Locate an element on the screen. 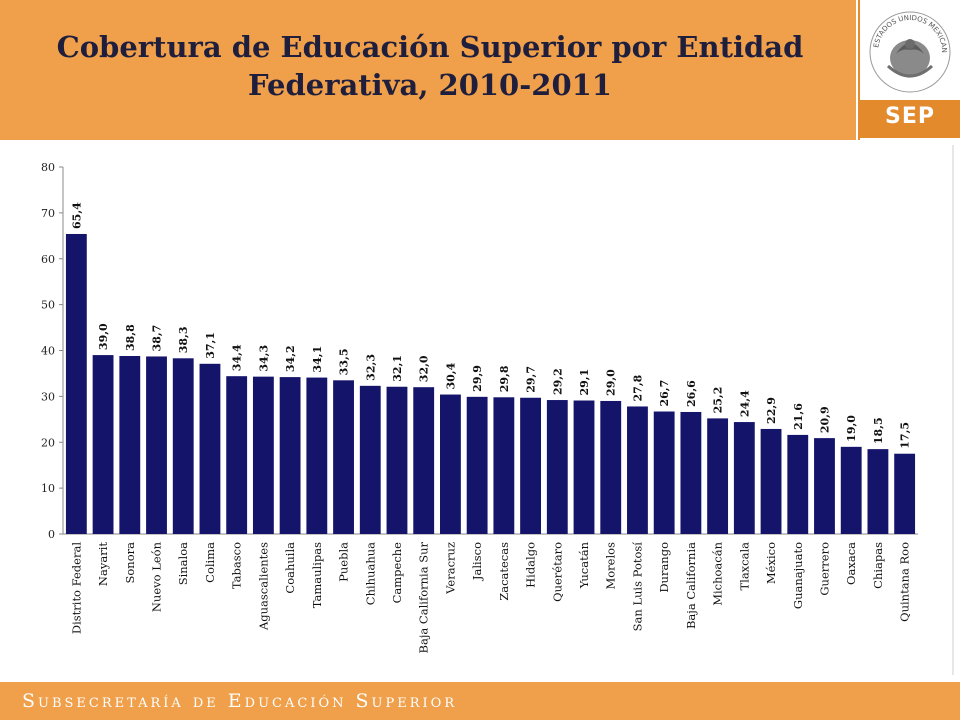  bar-value-label: 29,2 is located at coordinates (557, 381).